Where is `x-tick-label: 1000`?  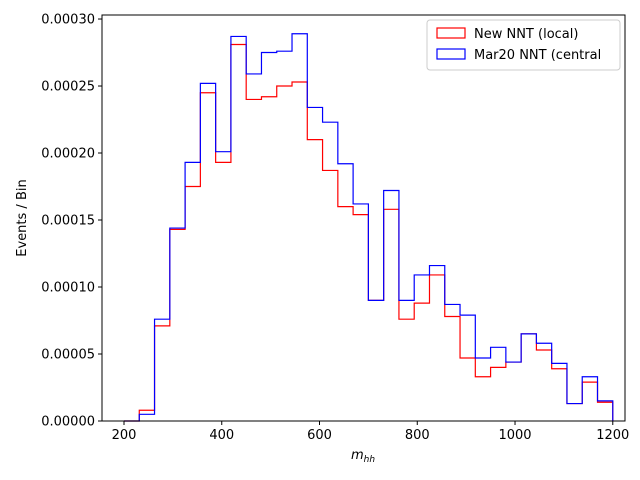
x-tick-label: 1000 is located at coordinates (514, 435).